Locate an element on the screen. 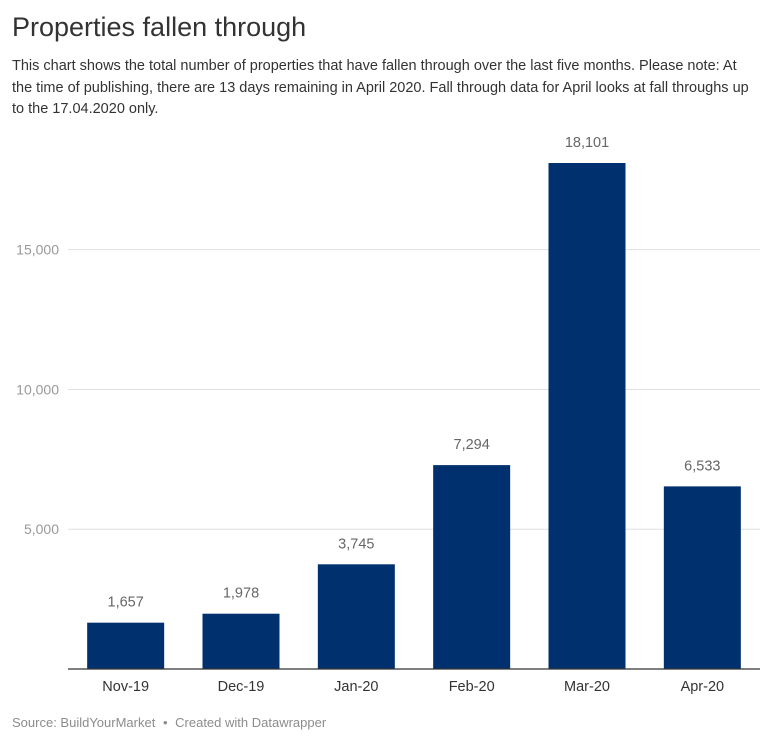  chart-title: Properties fallen through is located at coordinates (159, 27).